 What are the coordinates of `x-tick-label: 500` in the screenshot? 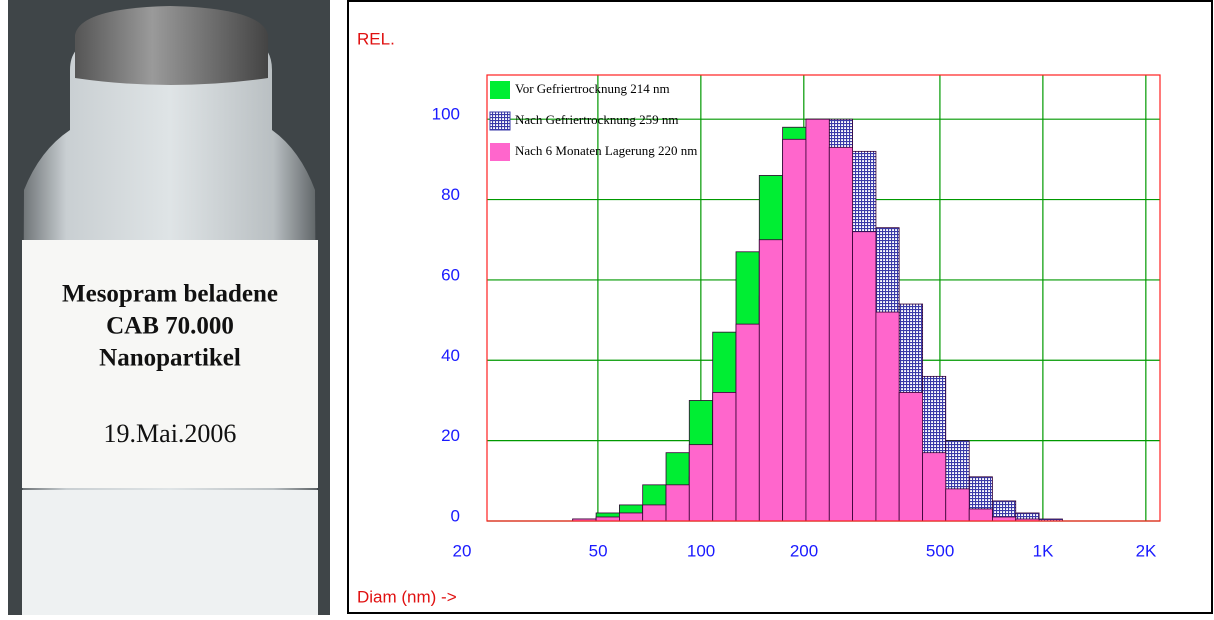 It's located at (940, 550).